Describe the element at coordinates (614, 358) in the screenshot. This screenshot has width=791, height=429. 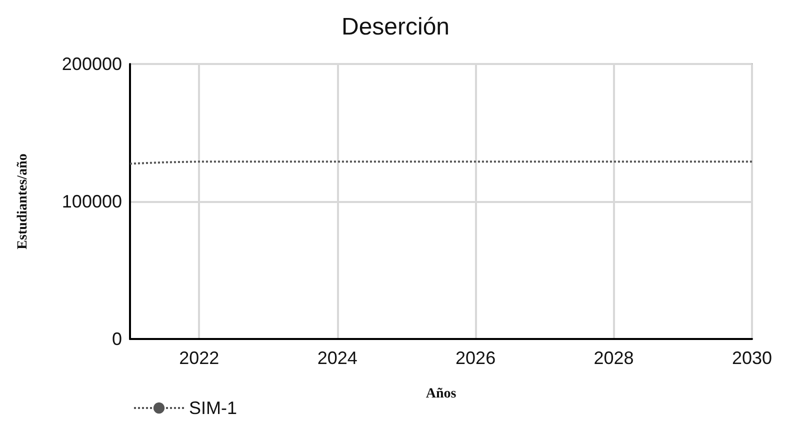
I see `x-tick-label: 2028` at that location.